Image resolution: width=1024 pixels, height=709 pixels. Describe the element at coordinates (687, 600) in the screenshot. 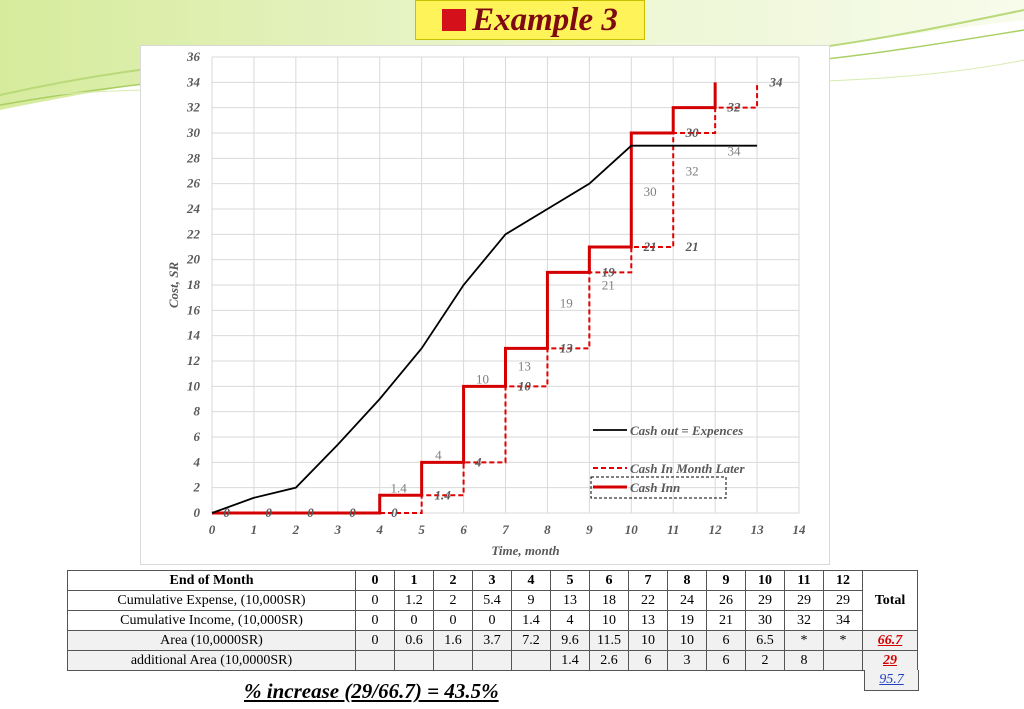

I see `table-cell: 24` at that location.